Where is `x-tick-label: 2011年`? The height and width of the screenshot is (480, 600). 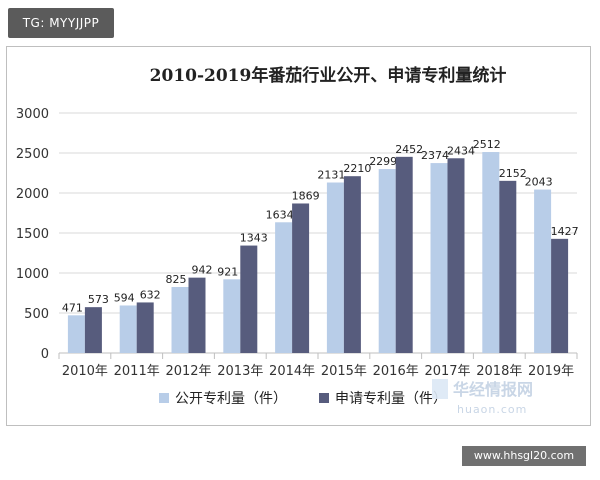
x-tick-label: 2011年 is located at coordinates (137, 371).